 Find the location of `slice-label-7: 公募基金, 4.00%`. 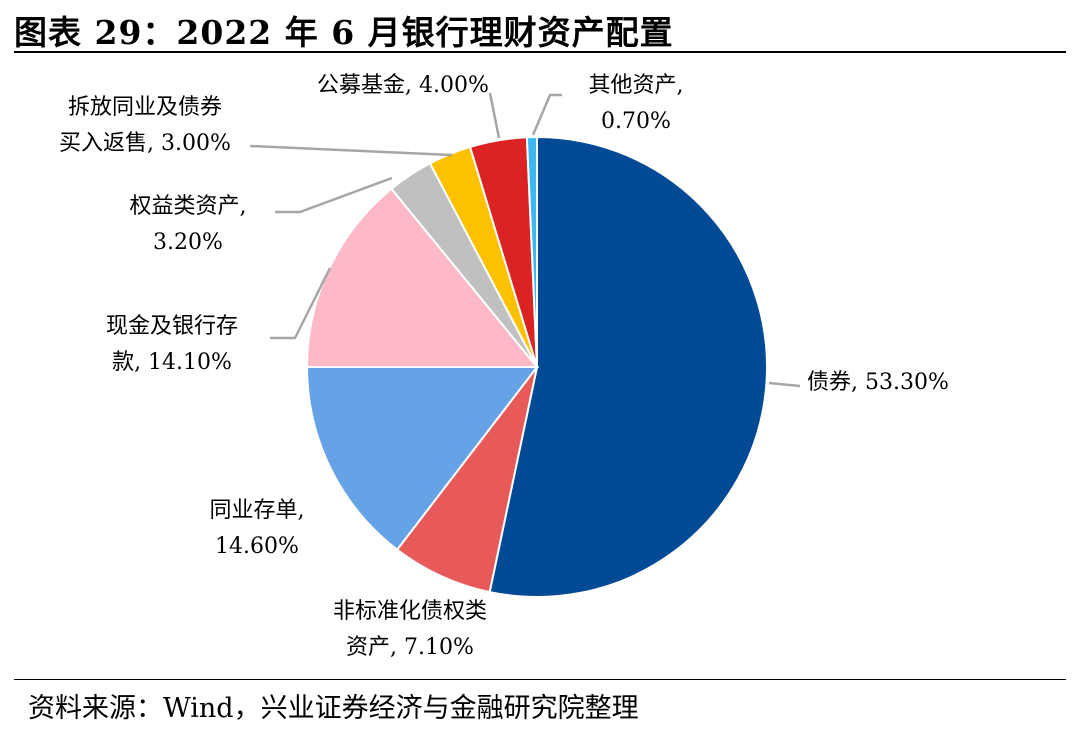

slice-label-7: 公募基金, 4.00% is located at coordinates (403, 85).